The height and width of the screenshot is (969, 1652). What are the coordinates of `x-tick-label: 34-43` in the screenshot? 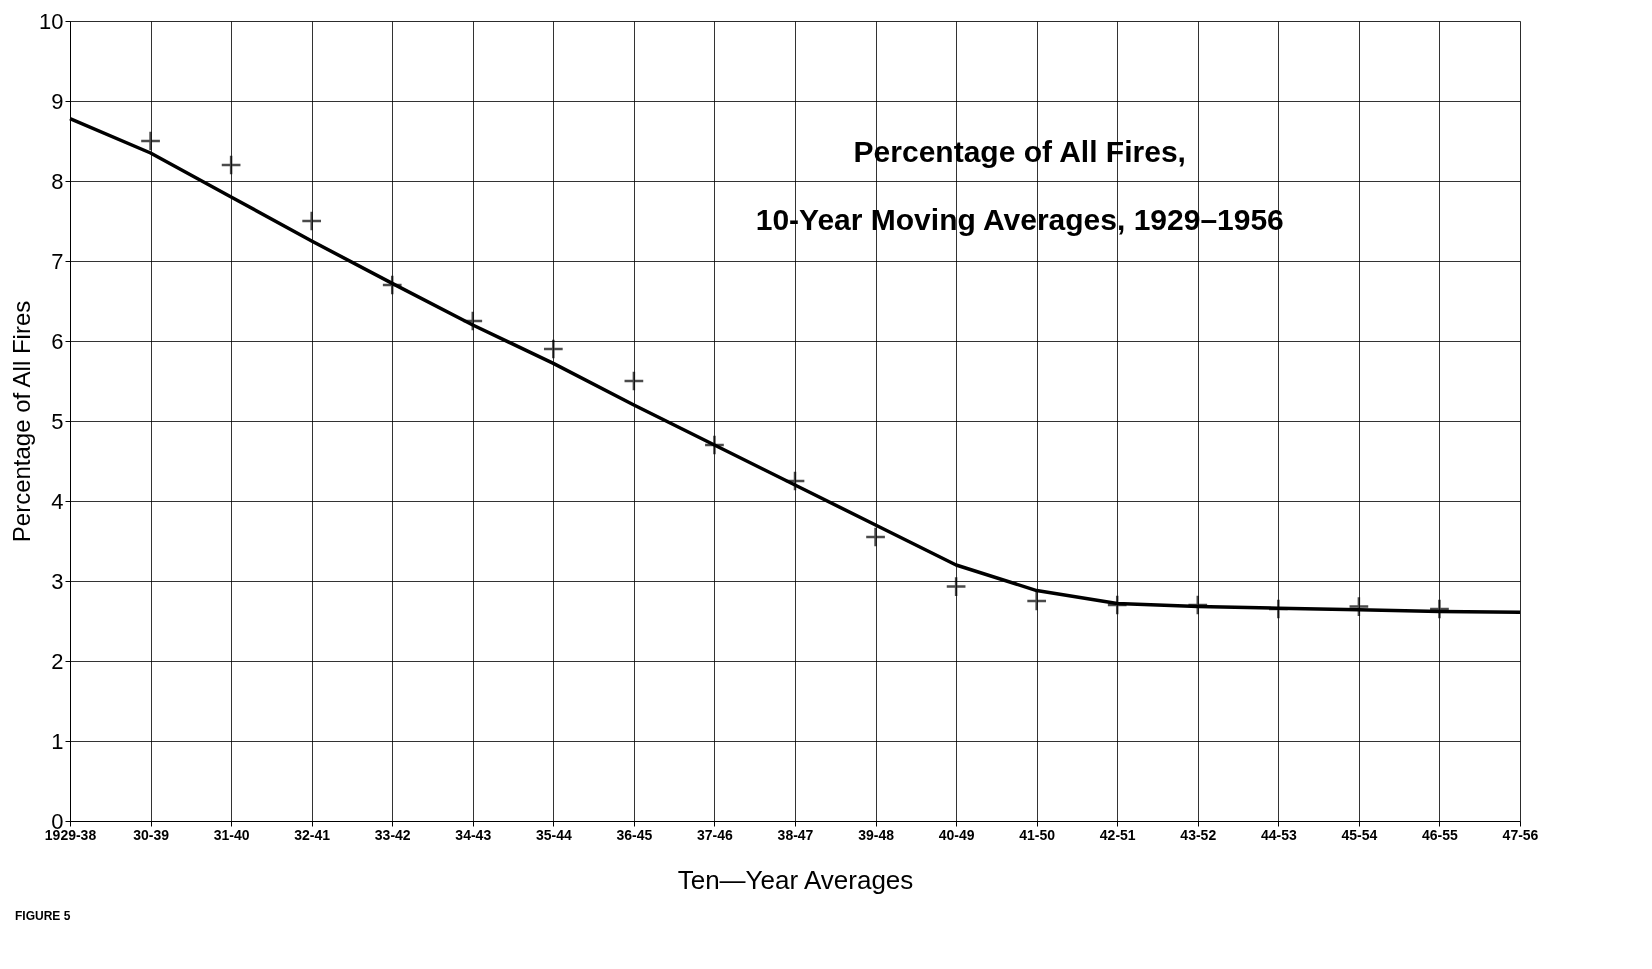 It's located at (473, 834).